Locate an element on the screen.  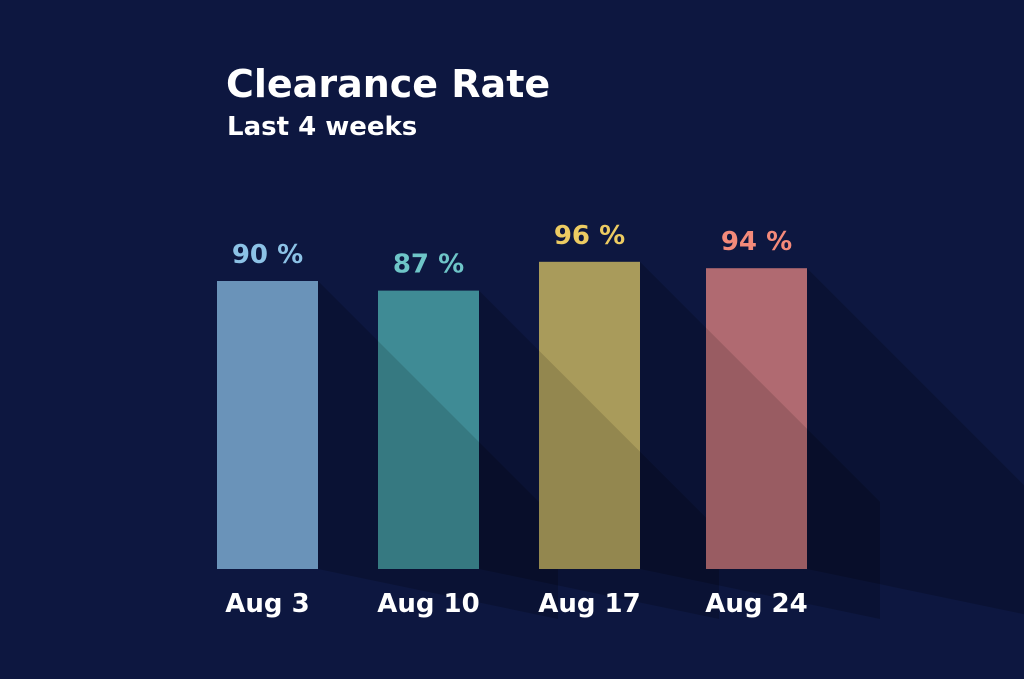
x-tick-label: Aug 3 is located at coordinates (267, 604).